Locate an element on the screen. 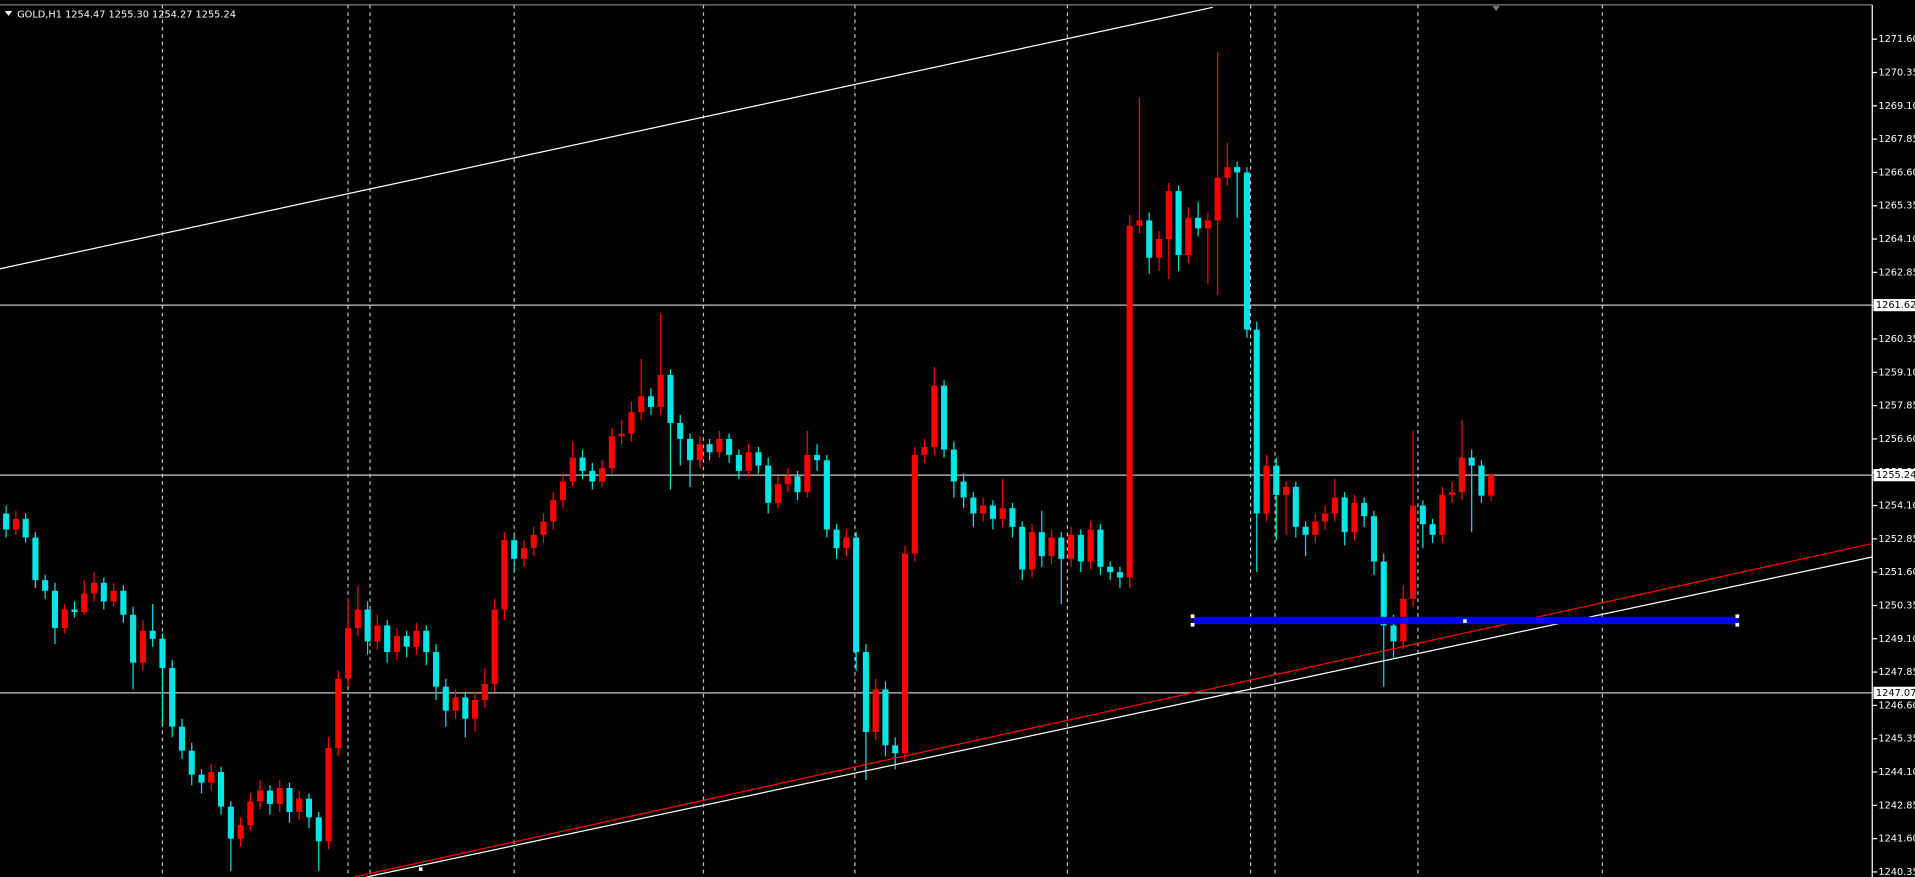 The height and width of the screenshot is (877, 1915). y-tick-label: 1240.35 is located at coordinates (1896, 872).